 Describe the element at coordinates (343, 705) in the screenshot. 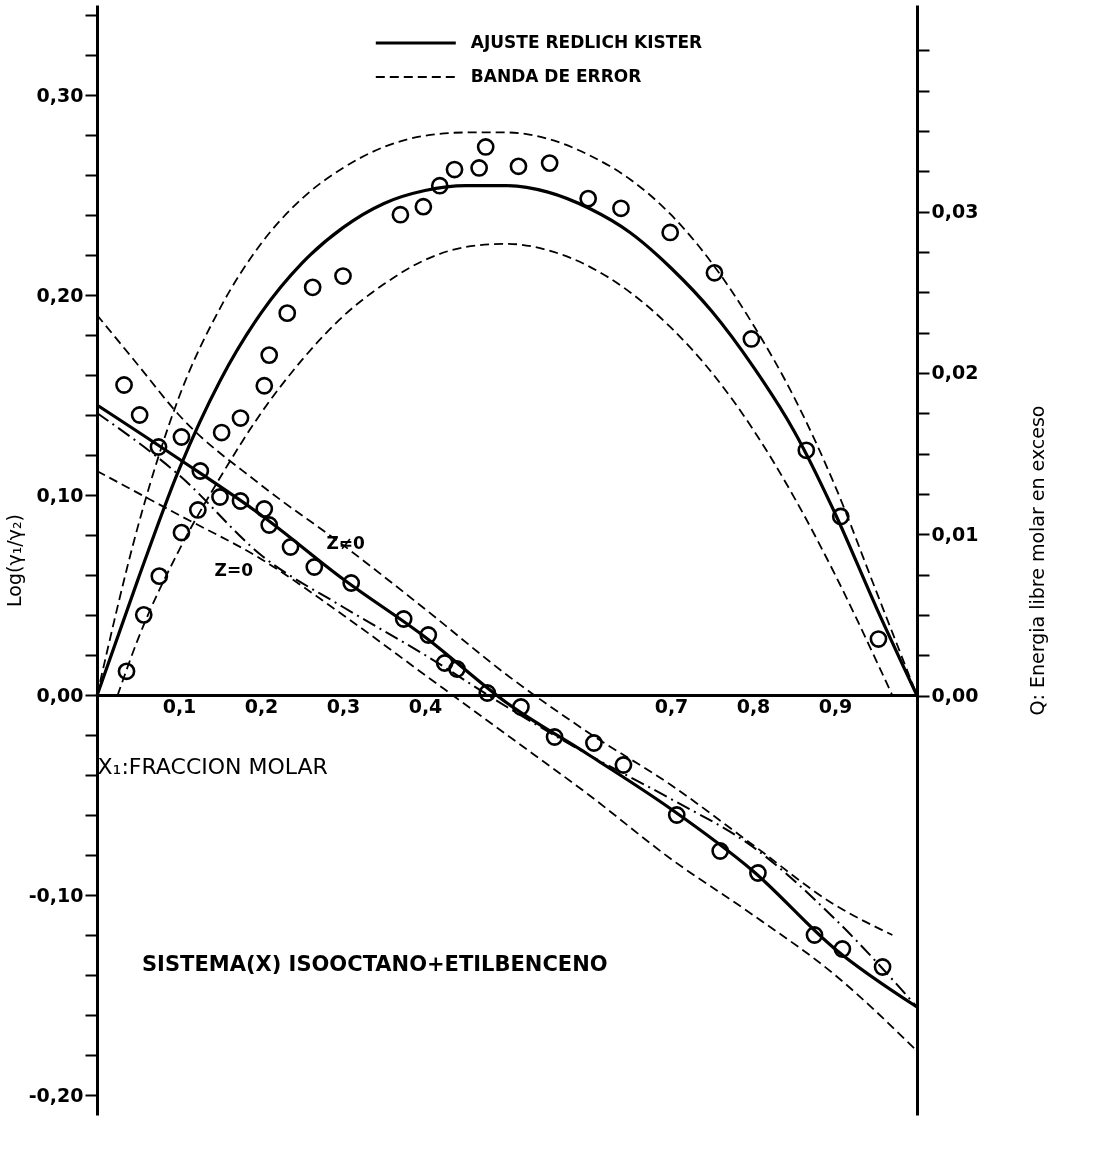

I see `x-tick-label: 0,3` at that location.